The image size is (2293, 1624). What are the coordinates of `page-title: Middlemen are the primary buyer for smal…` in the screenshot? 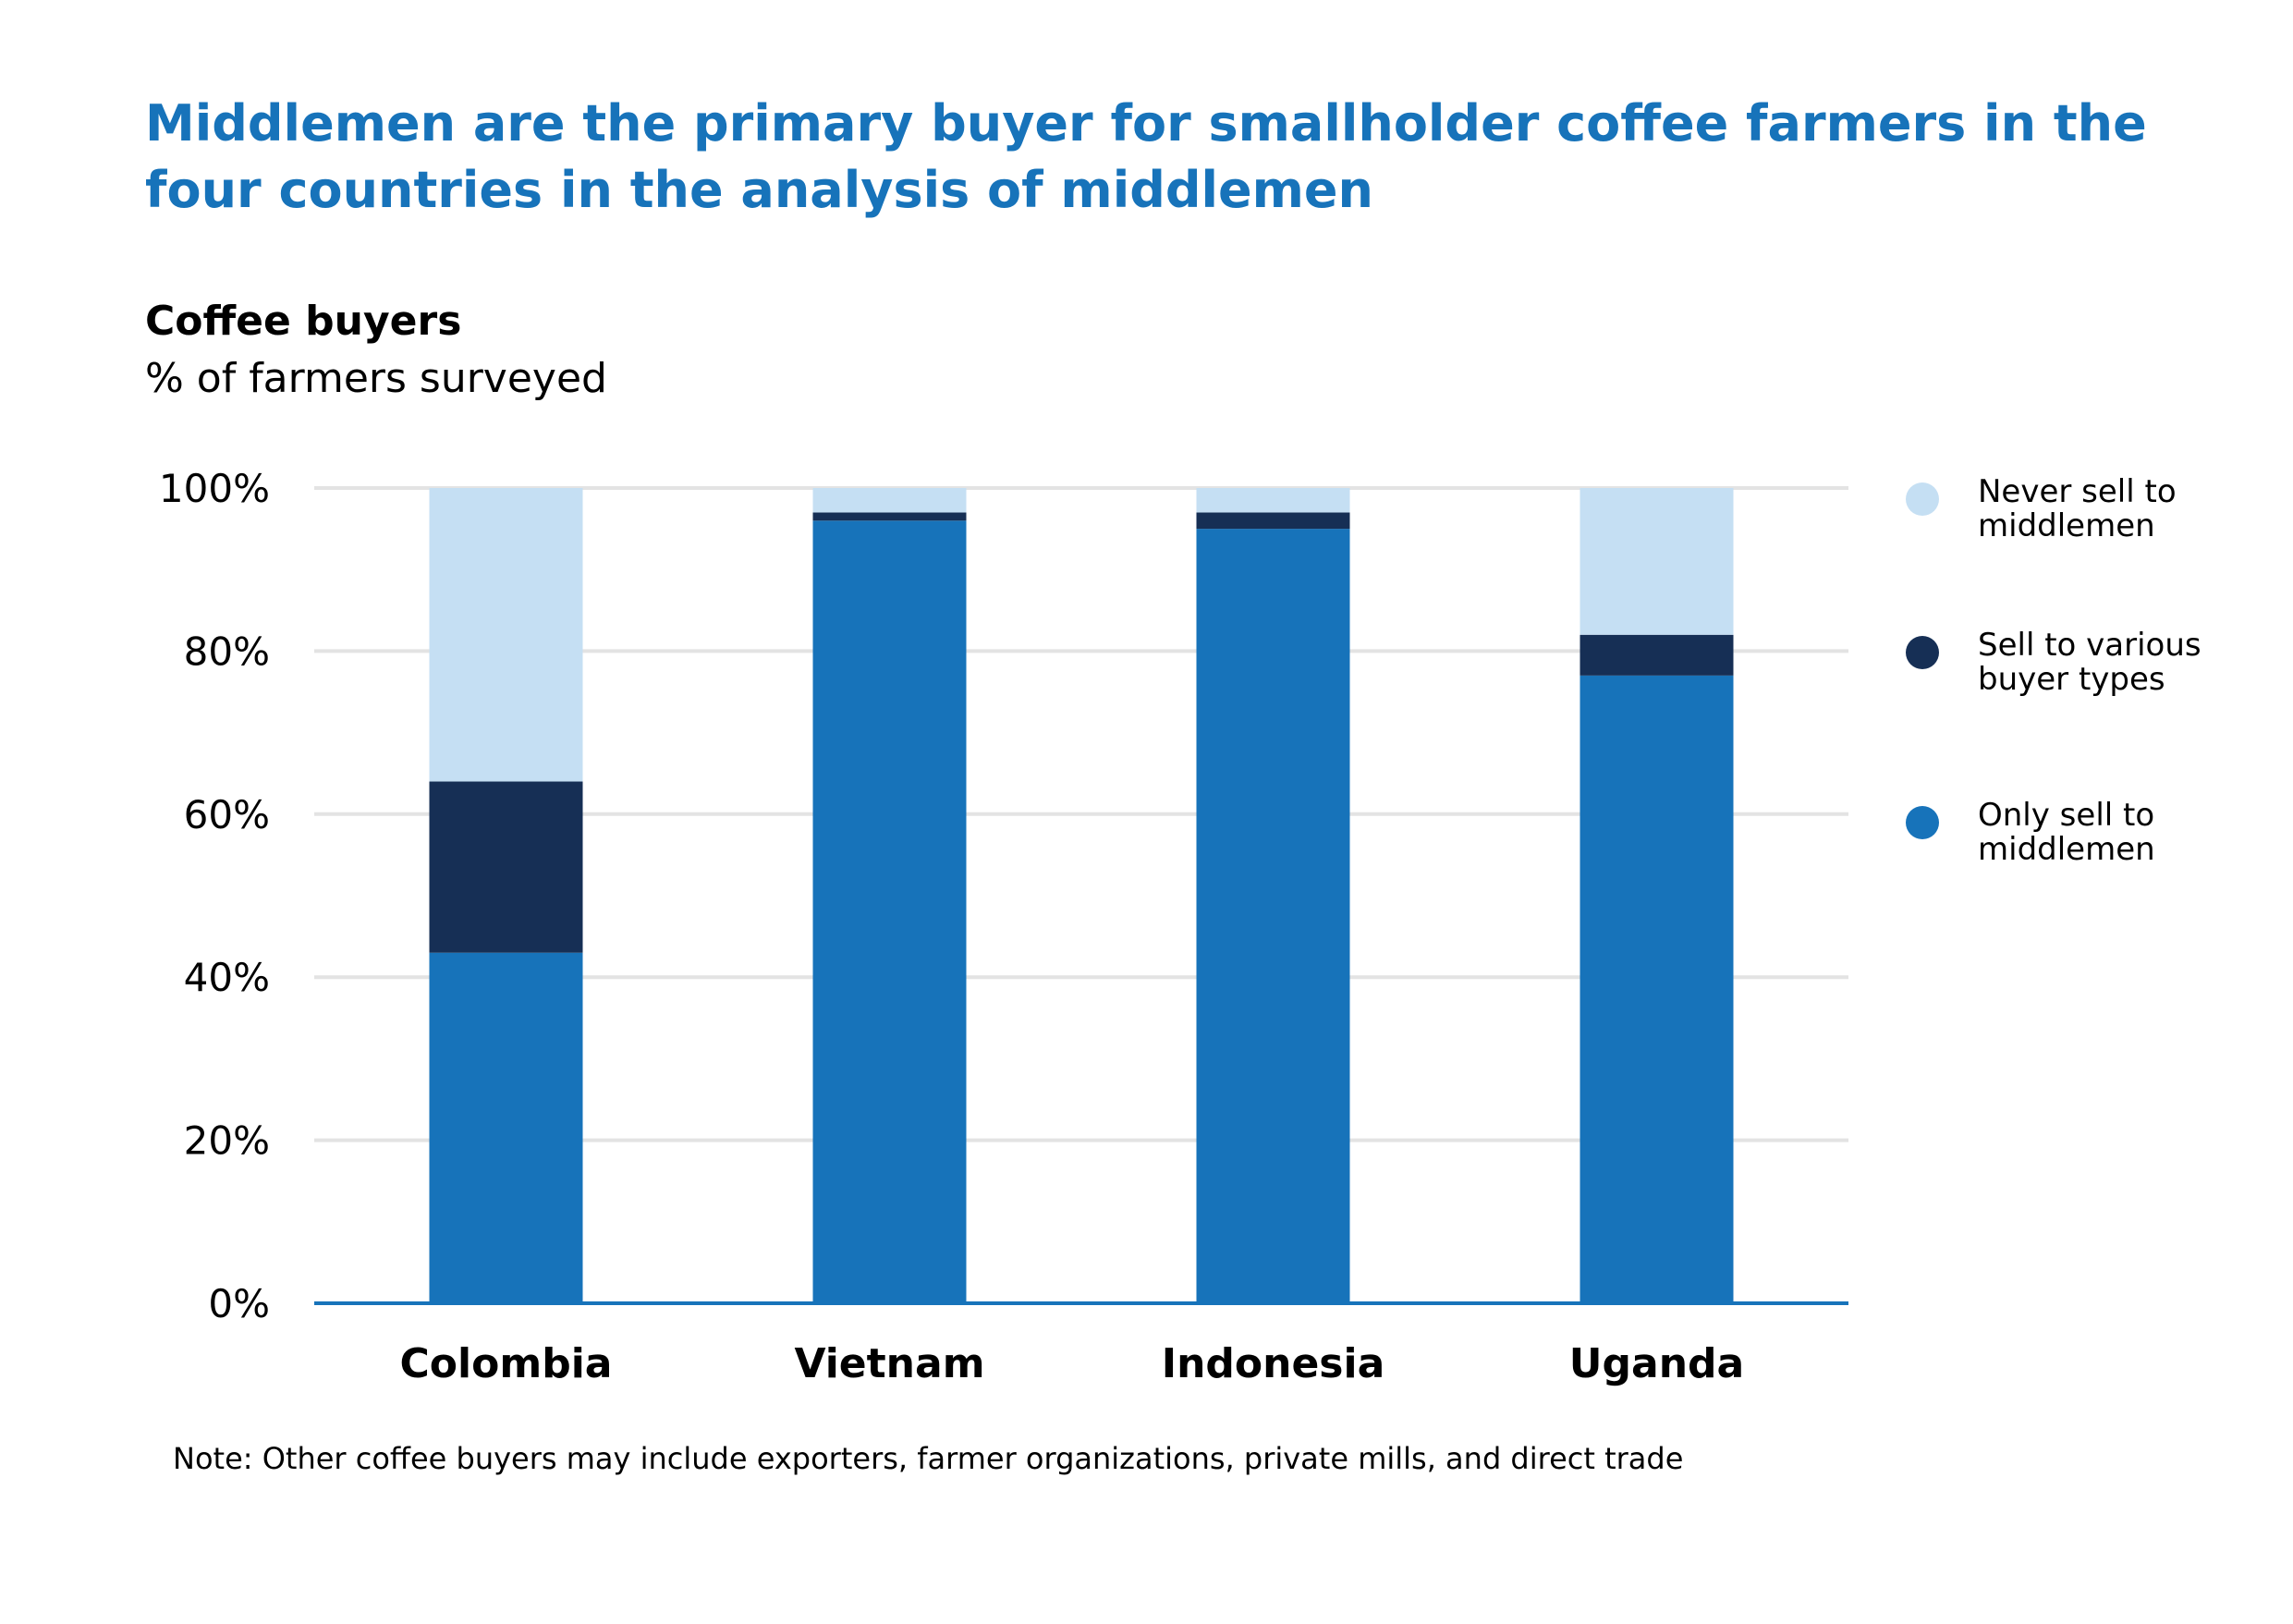 It's located at (1146, 156).